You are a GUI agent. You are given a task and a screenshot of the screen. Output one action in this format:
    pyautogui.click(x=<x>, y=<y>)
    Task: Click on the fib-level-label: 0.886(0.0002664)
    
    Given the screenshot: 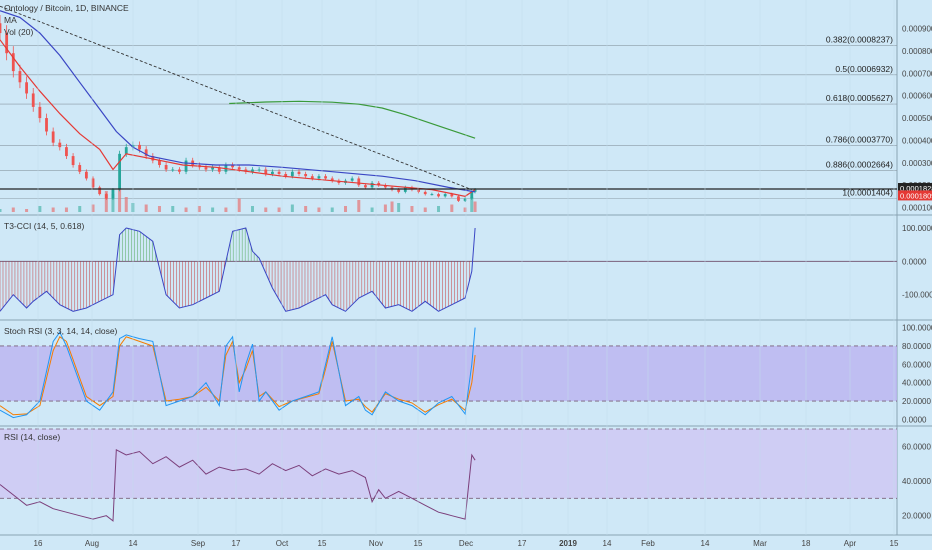 What is the action you would take?
    pyautogui.click(x=859, y=164)
    